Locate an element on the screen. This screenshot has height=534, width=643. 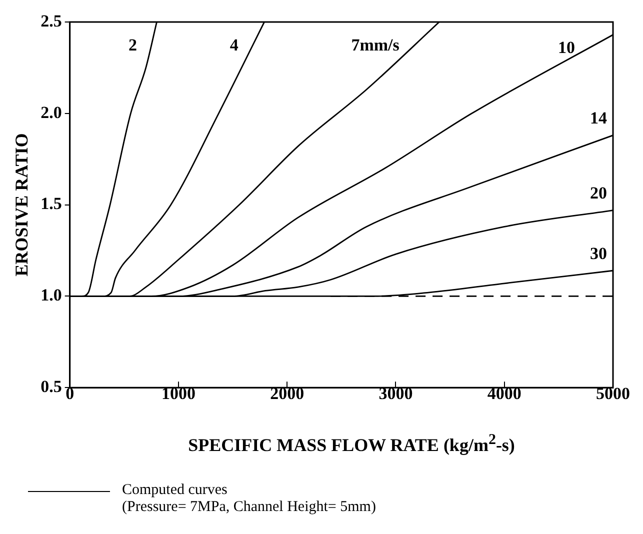
x-tick-label: 4000 is located at coordinates (504, 394).